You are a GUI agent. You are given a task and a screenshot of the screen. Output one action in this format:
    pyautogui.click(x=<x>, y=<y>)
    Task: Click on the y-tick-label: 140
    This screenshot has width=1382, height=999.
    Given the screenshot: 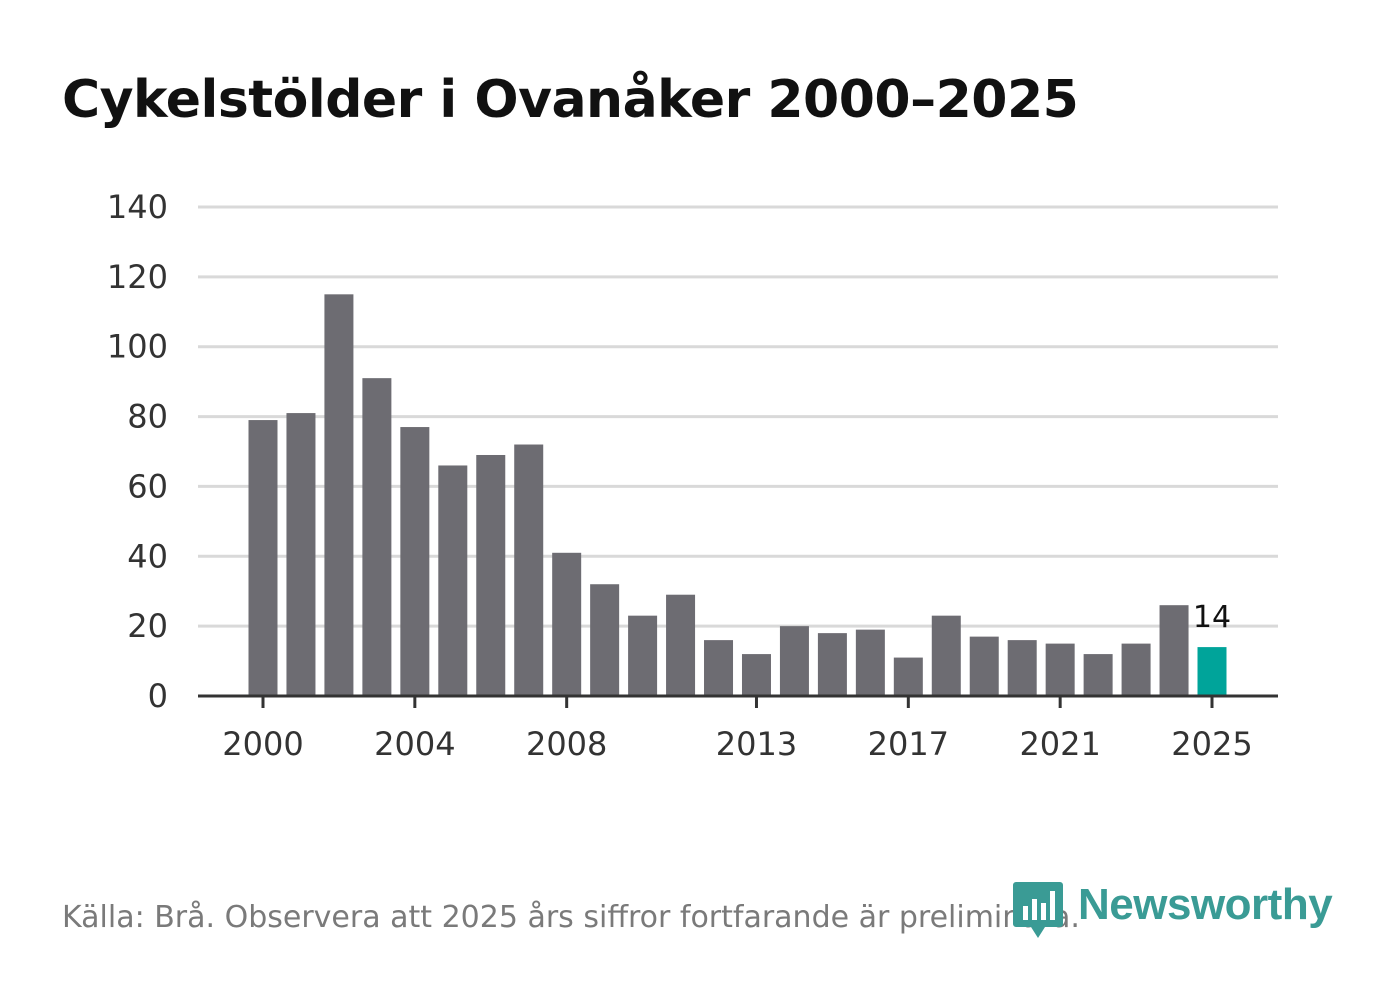 What is the action you would take?
    pyautogui.click(x=137, y=207)
    